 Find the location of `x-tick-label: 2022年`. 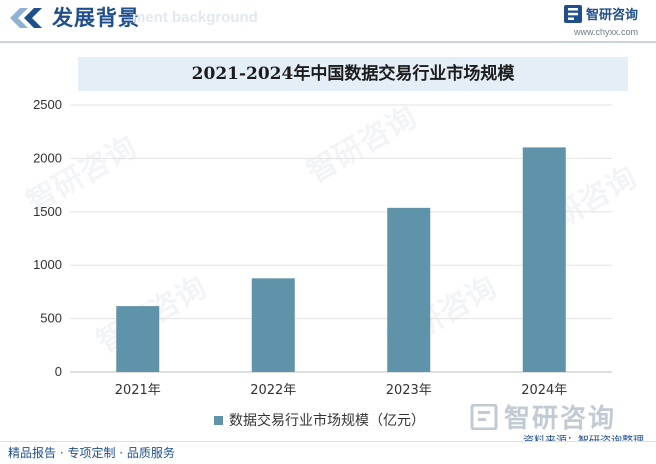

x-tick-label: 2022年 is located at coordinates (273, 390).